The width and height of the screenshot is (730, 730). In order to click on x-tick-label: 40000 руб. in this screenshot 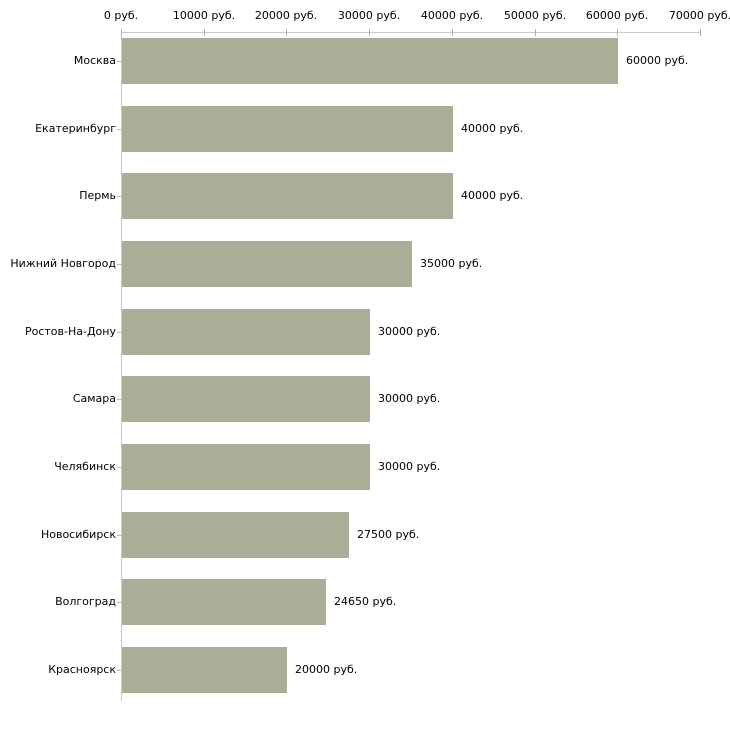, I will do `click(452, 15)`.